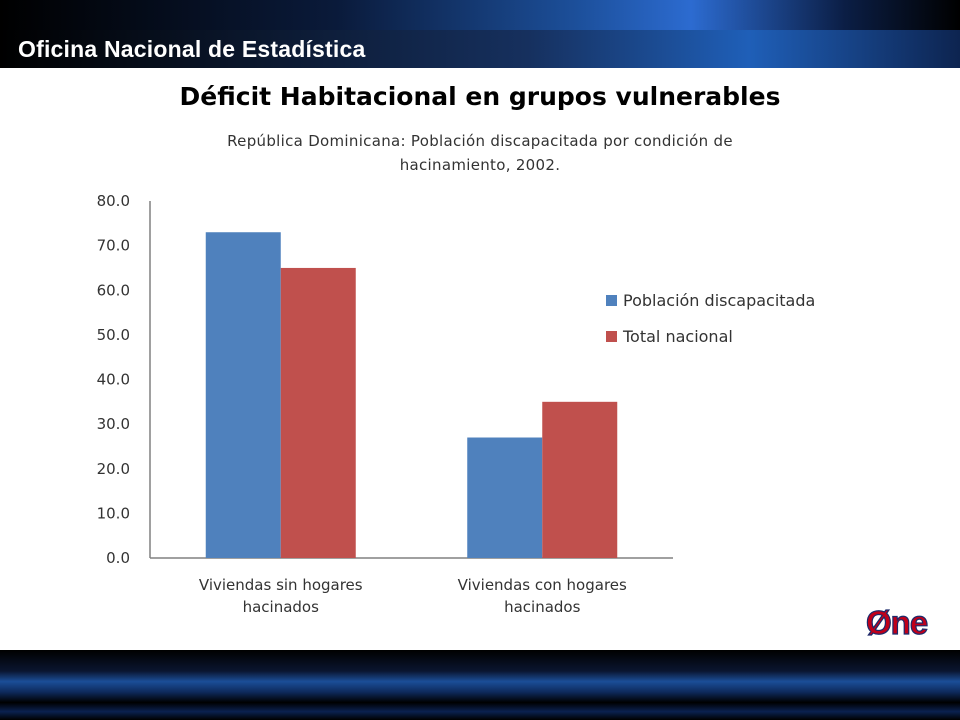 The image size is (960, 720). I want to click on y-tick-label: 70.0, so click(113, 246).